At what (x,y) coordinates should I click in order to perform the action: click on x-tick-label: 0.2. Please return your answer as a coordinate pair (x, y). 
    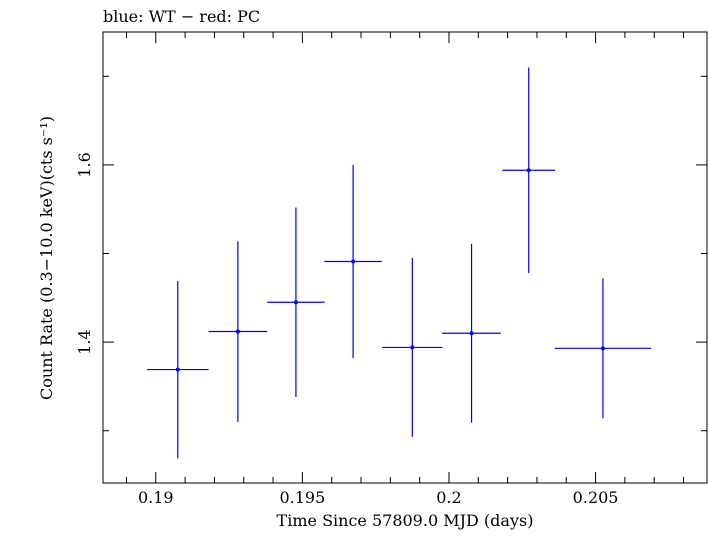
    Looking at the image, I should click on (448, 497).